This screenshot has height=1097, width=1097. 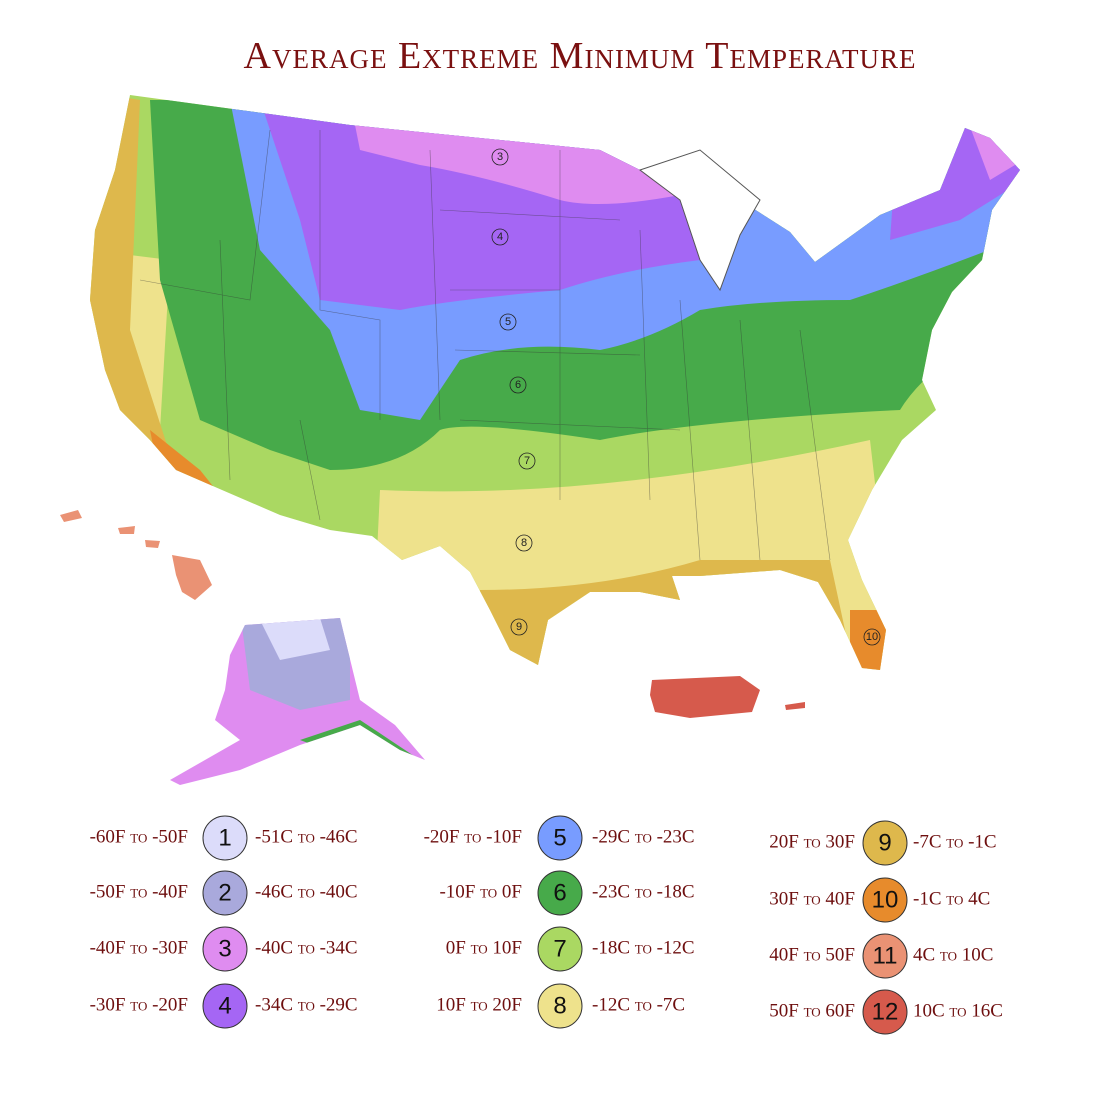 I want to click on zone-number: 8, so click(x=559, y=1006).